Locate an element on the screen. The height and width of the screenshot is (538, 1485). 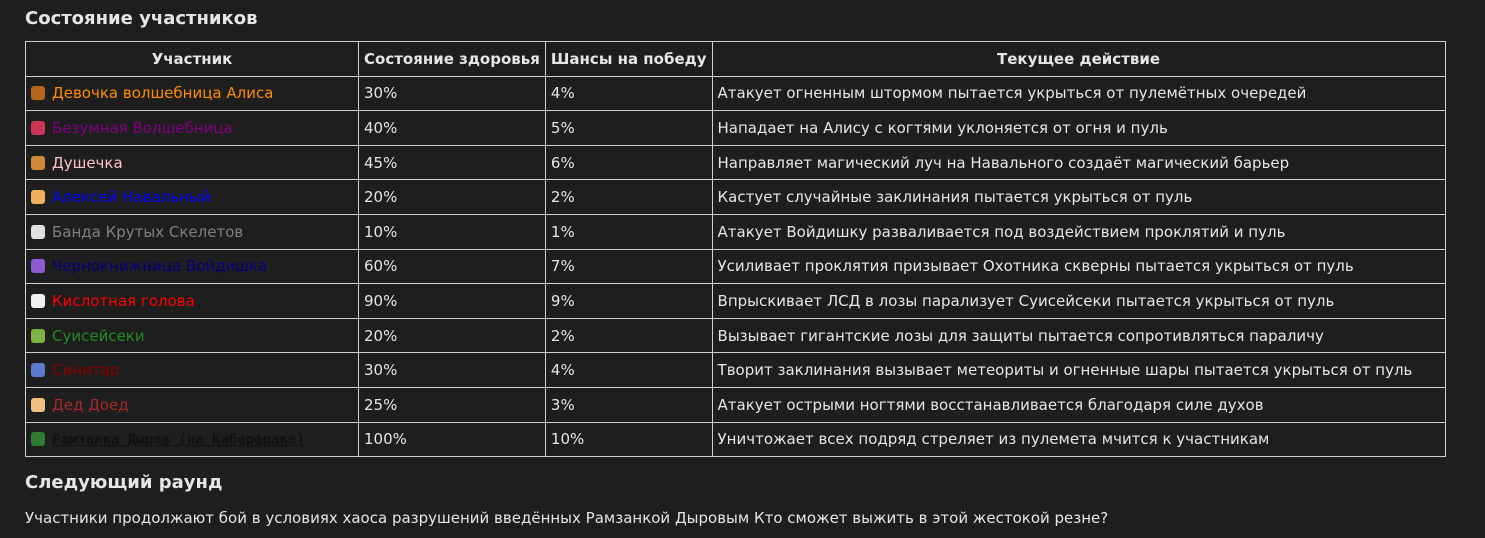
participant-name: Душечка is located at coordinates (87, 162).